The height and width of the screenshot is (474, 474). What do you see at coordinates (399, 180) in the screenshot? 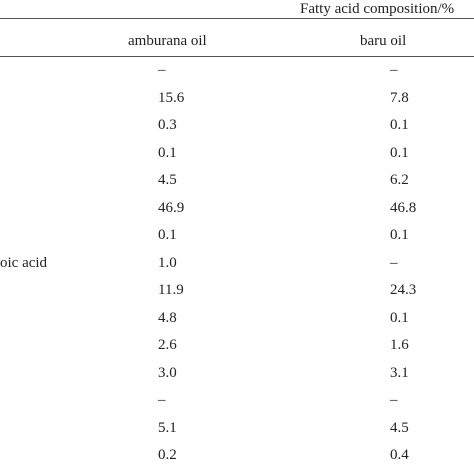
I see `cell-baru-oil: 6.2` at bounding box center [399, 180].